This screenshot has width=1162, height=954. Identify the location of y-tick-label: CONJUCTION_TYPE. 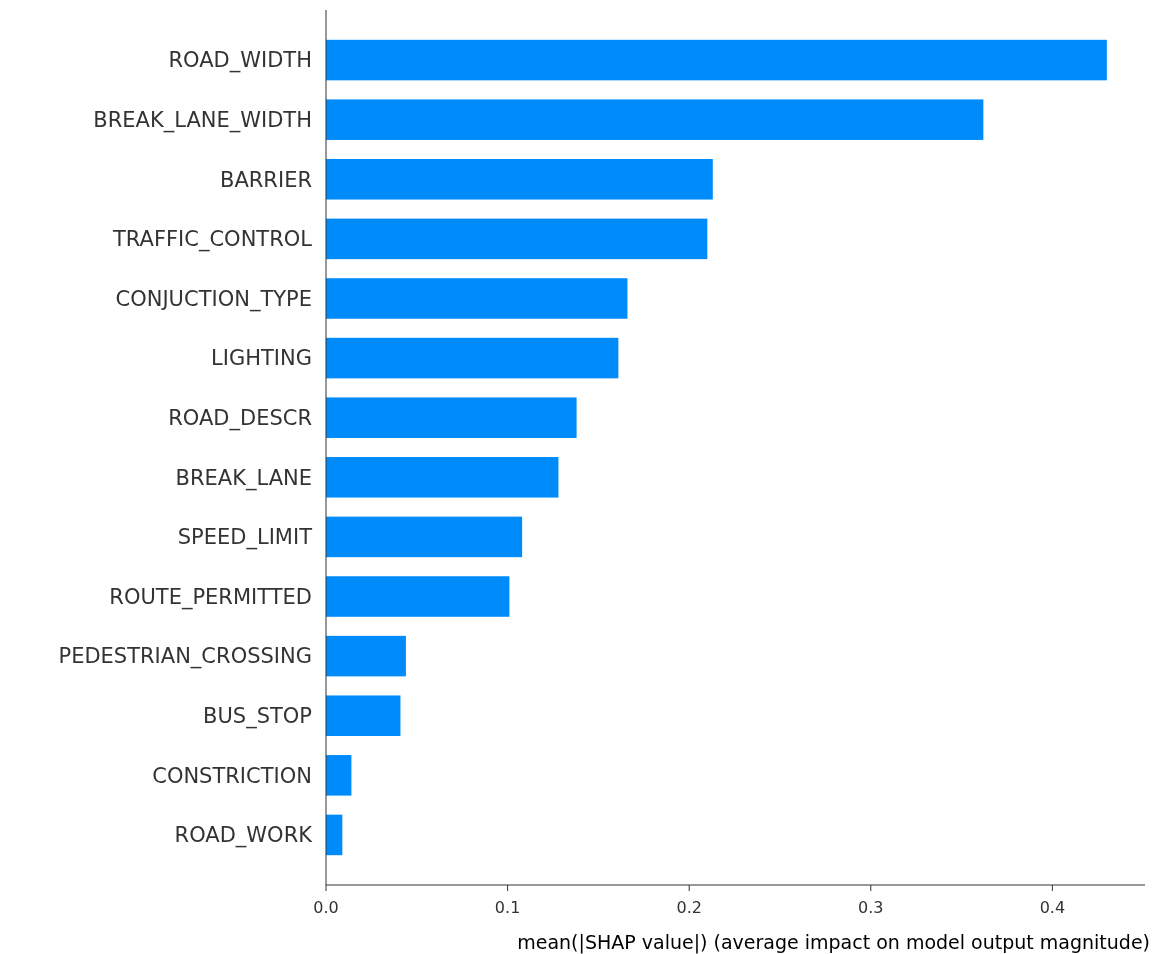
(213, 299).